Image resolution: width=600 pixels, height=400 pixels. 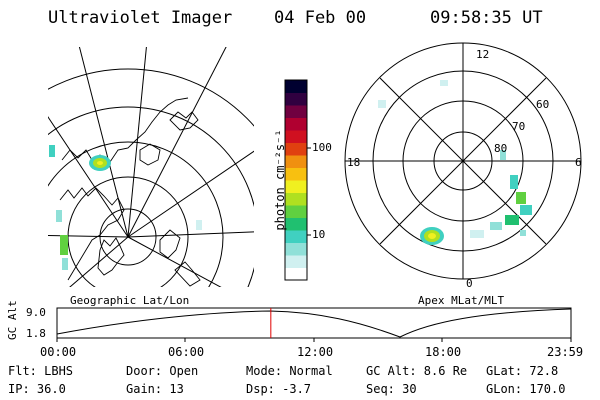 I want to click on mlat-label-60: 60, so click(x=543, y=104).